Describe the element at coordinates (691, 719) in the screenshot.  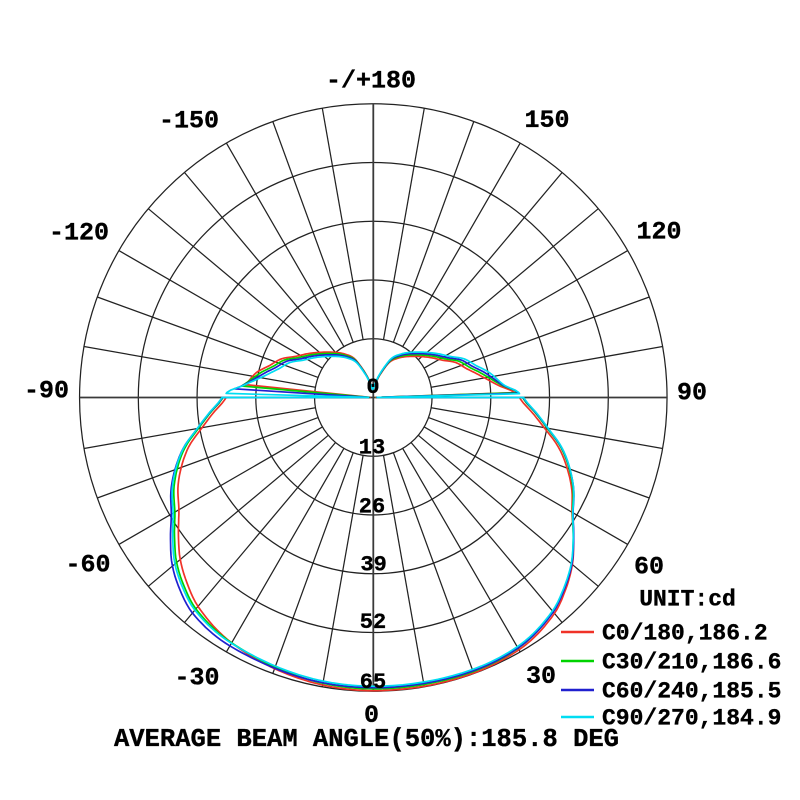
I see `svg-text: C90/270,184.9` at that location.